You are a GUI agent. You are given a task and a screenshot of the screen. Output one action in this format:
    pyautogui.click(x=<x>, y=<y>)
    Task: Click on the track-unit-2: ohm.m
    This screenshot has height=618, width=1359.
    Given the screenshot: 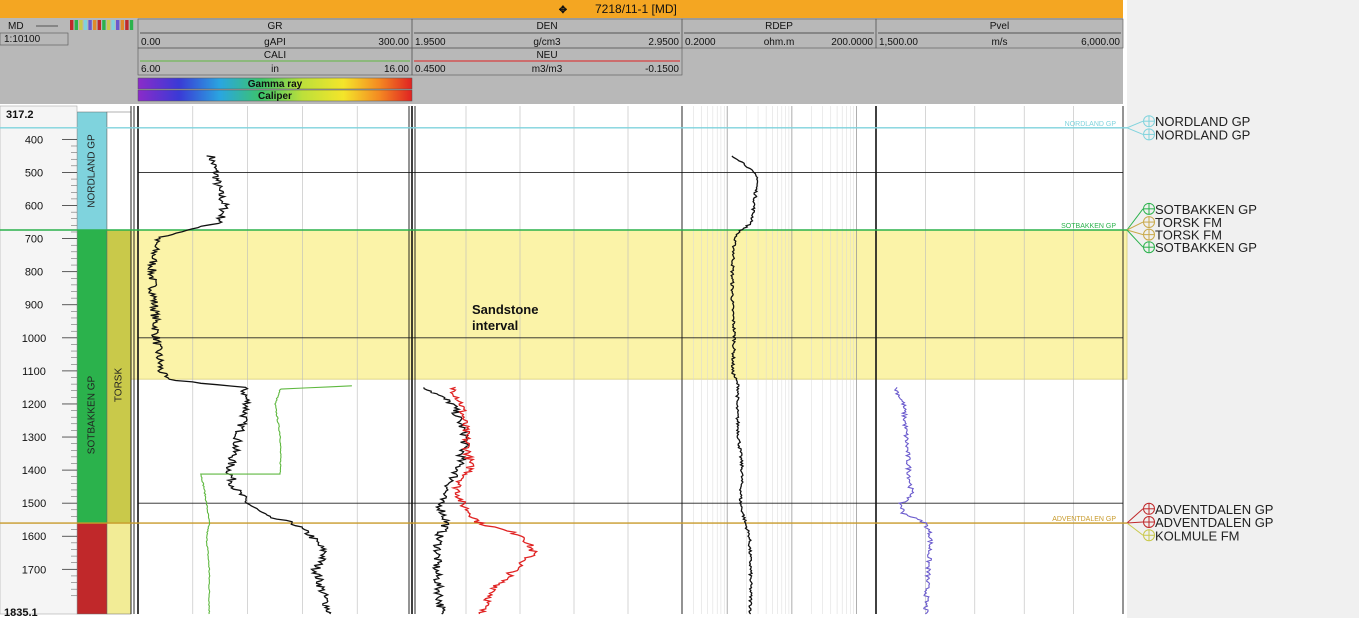 What is the action you would take?
    pyautogui.click(x=779, y=42)
    